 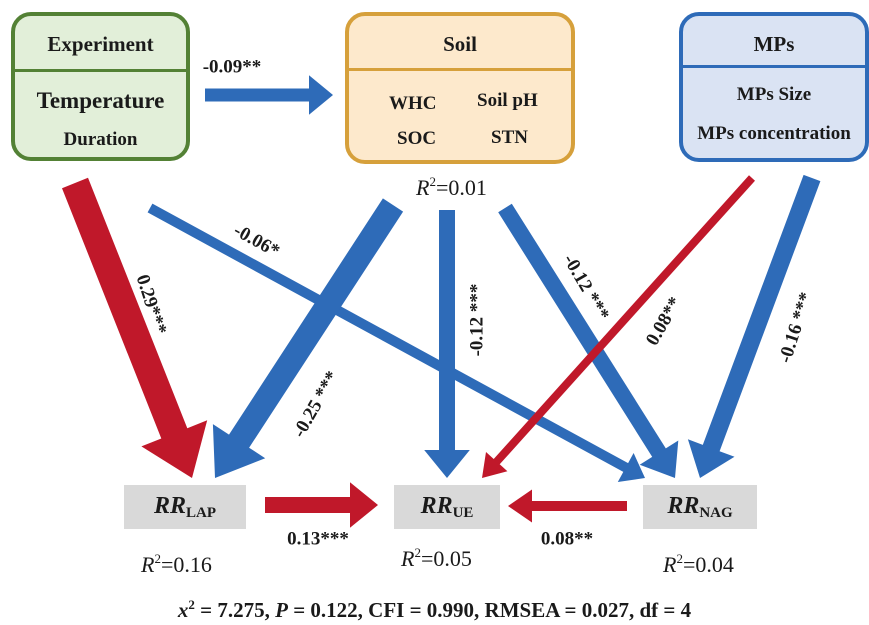 I want to click on path-coefficient-label: -0.25 ***, so click(x=316, y=405).